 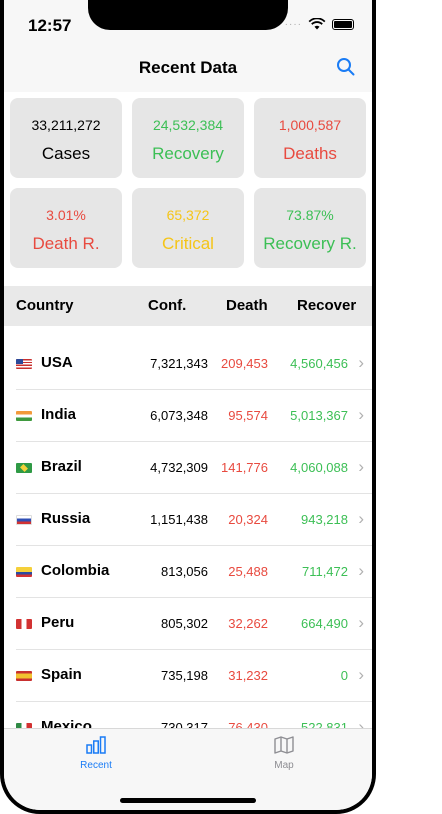 I want to click on stat-value: 1,000,587, so click(x=310, y=125).